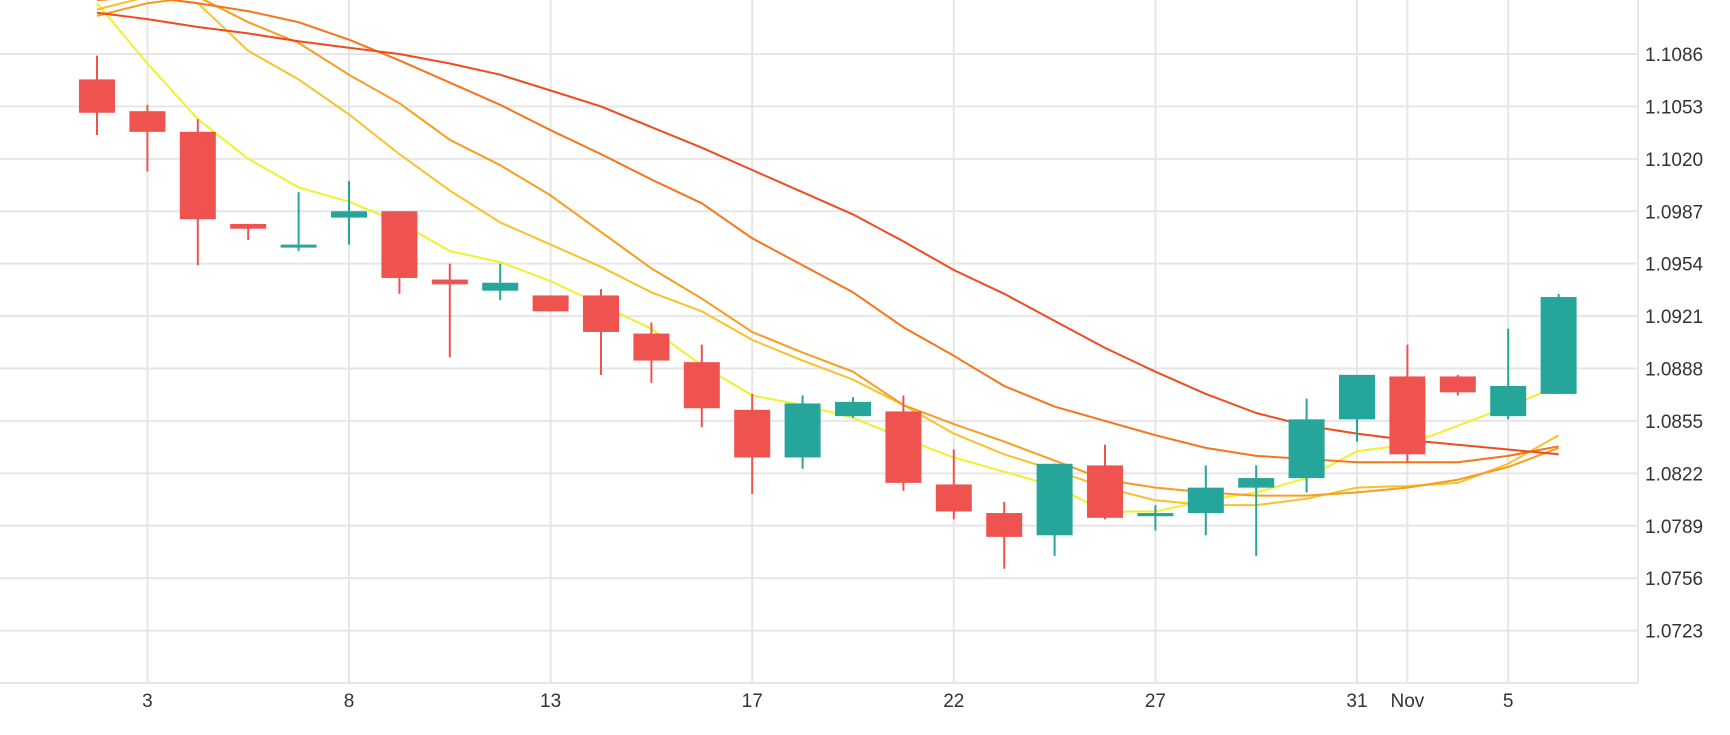  Describe the element at coordinates (1356, 701) in the screenshot. I see `x-tick-label: 31` at that location.